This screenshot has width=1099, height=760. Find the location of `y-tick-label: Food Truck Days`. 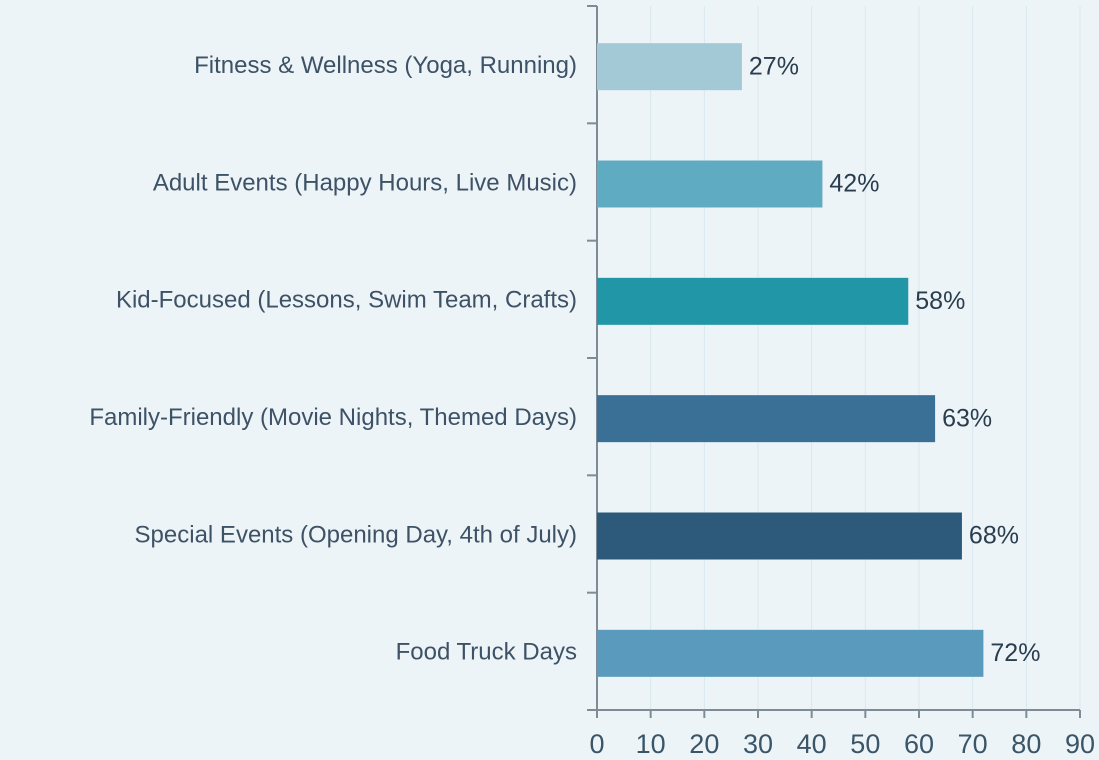

y-tick-label: Food Truck Days is located at coordinates (486, 652).